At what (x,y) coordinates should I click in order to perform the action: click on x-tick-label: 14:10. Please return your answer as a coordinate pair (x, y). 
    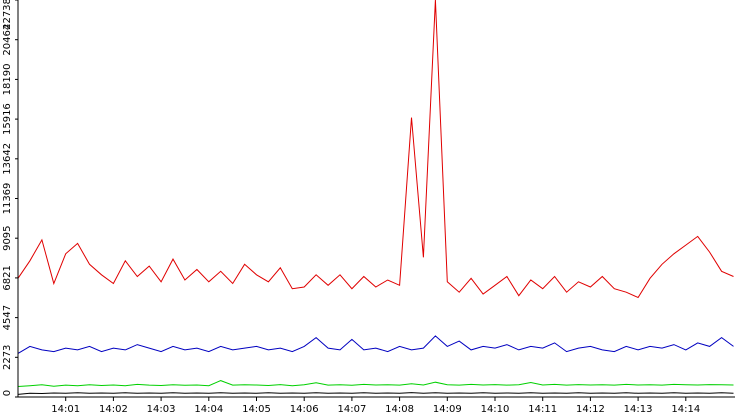
    Looking at the image, I should click on (495, 409).